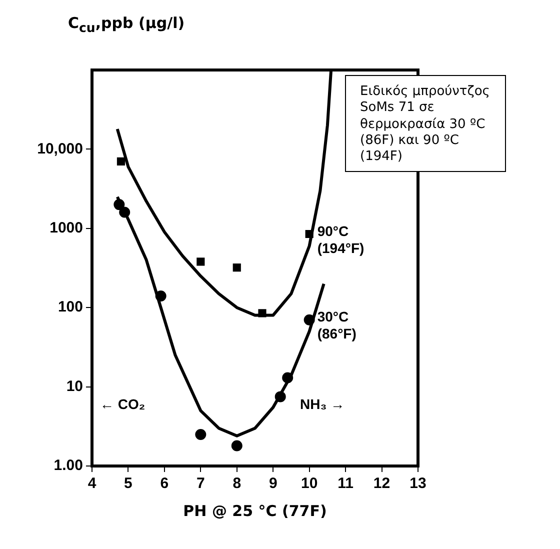 This screenshot has height=549, width=560. I want to click on y-tick-label: 10, so click(74, 386).